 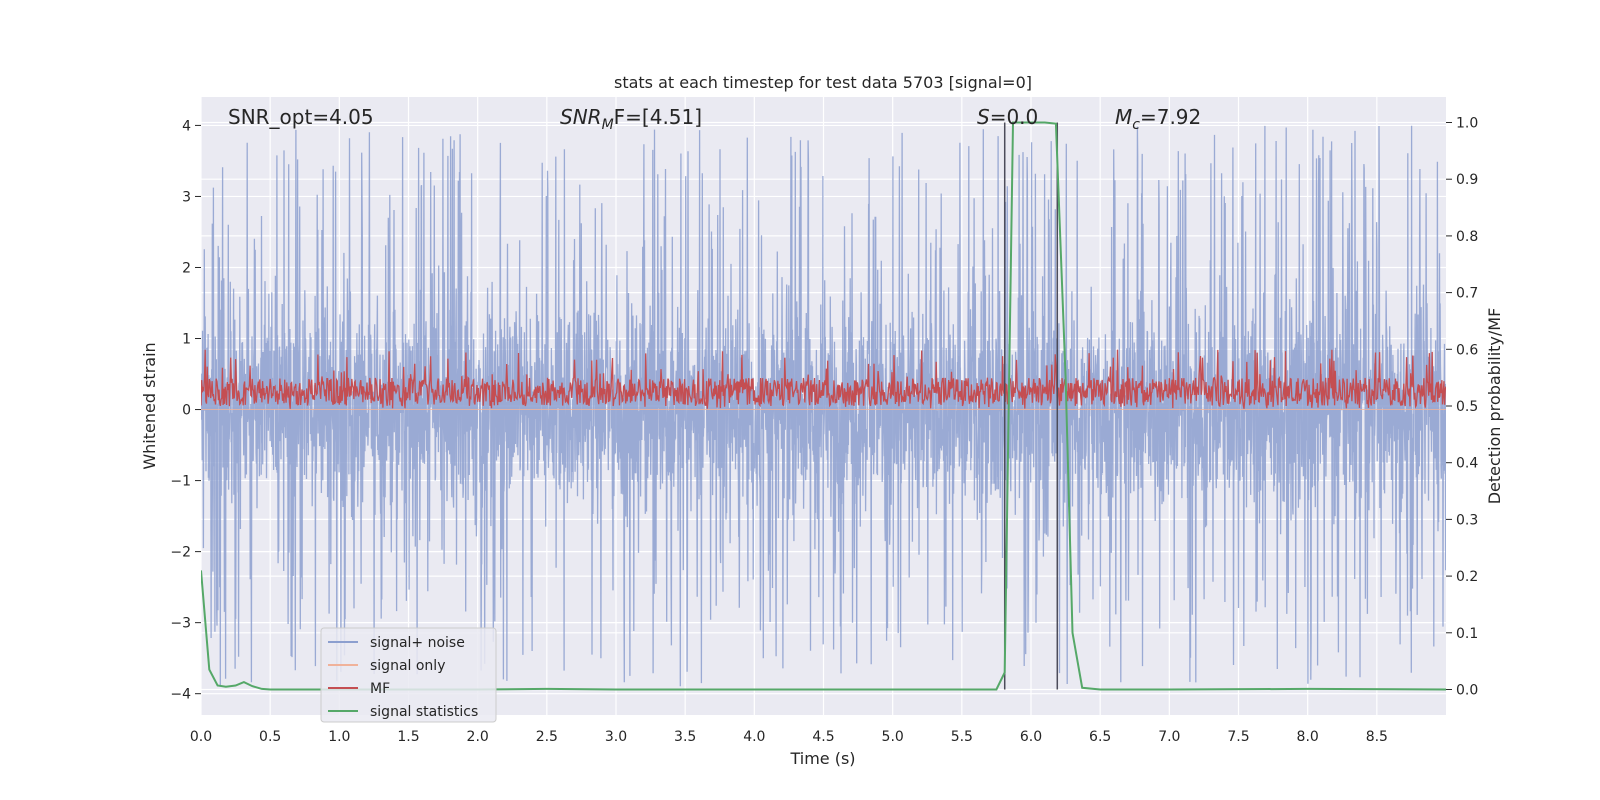 I want to click on x-tick-label: 6.0, so click(x=1031, y=737).